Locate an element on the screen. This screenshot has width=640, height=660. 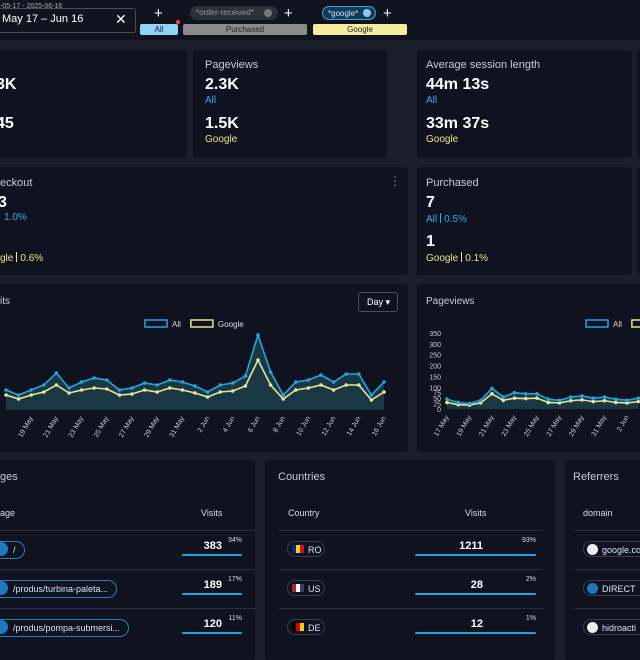
share: 93% is located at coordinates (528, 540).